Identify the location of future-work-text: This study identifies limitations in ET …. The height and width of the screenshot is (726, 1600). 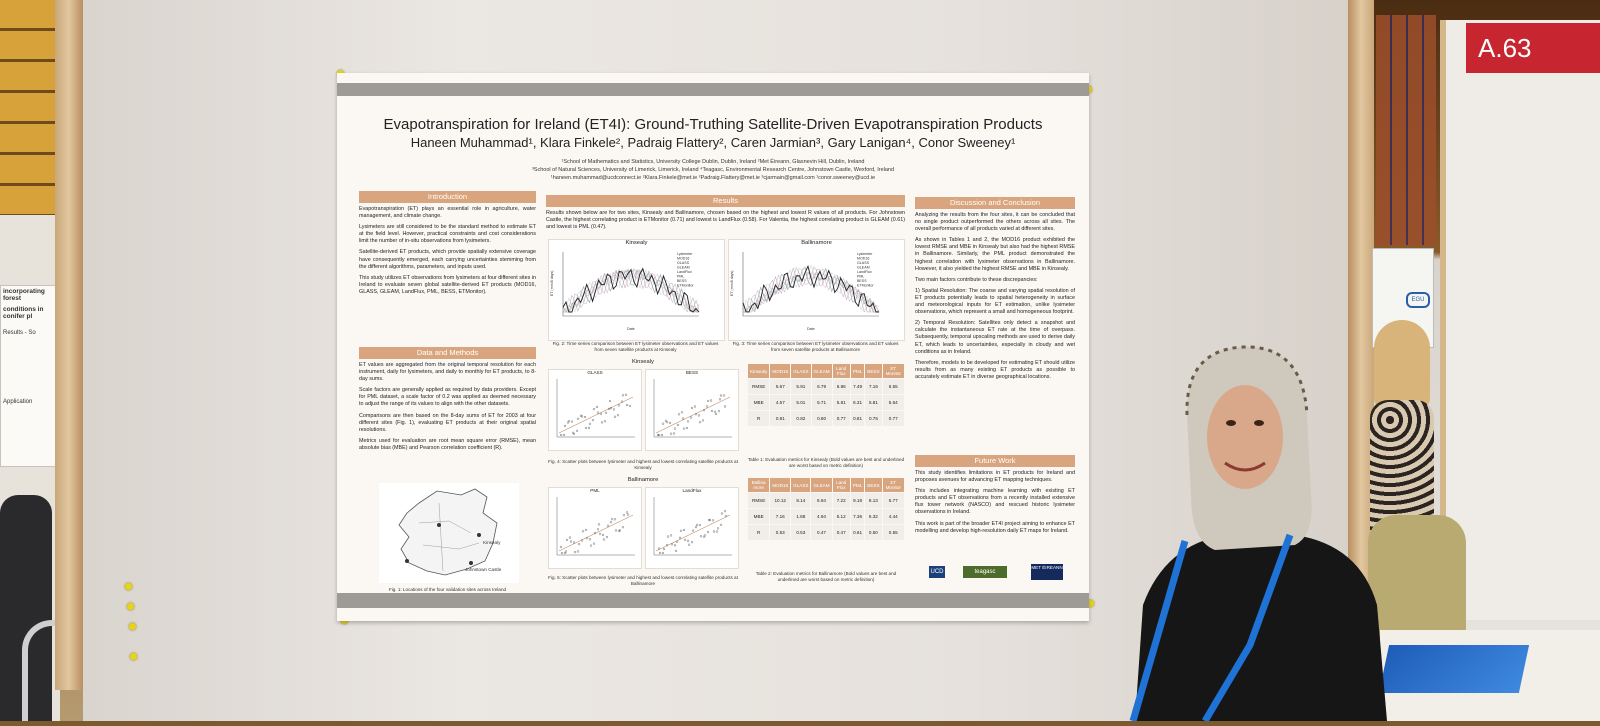
(995, 504).